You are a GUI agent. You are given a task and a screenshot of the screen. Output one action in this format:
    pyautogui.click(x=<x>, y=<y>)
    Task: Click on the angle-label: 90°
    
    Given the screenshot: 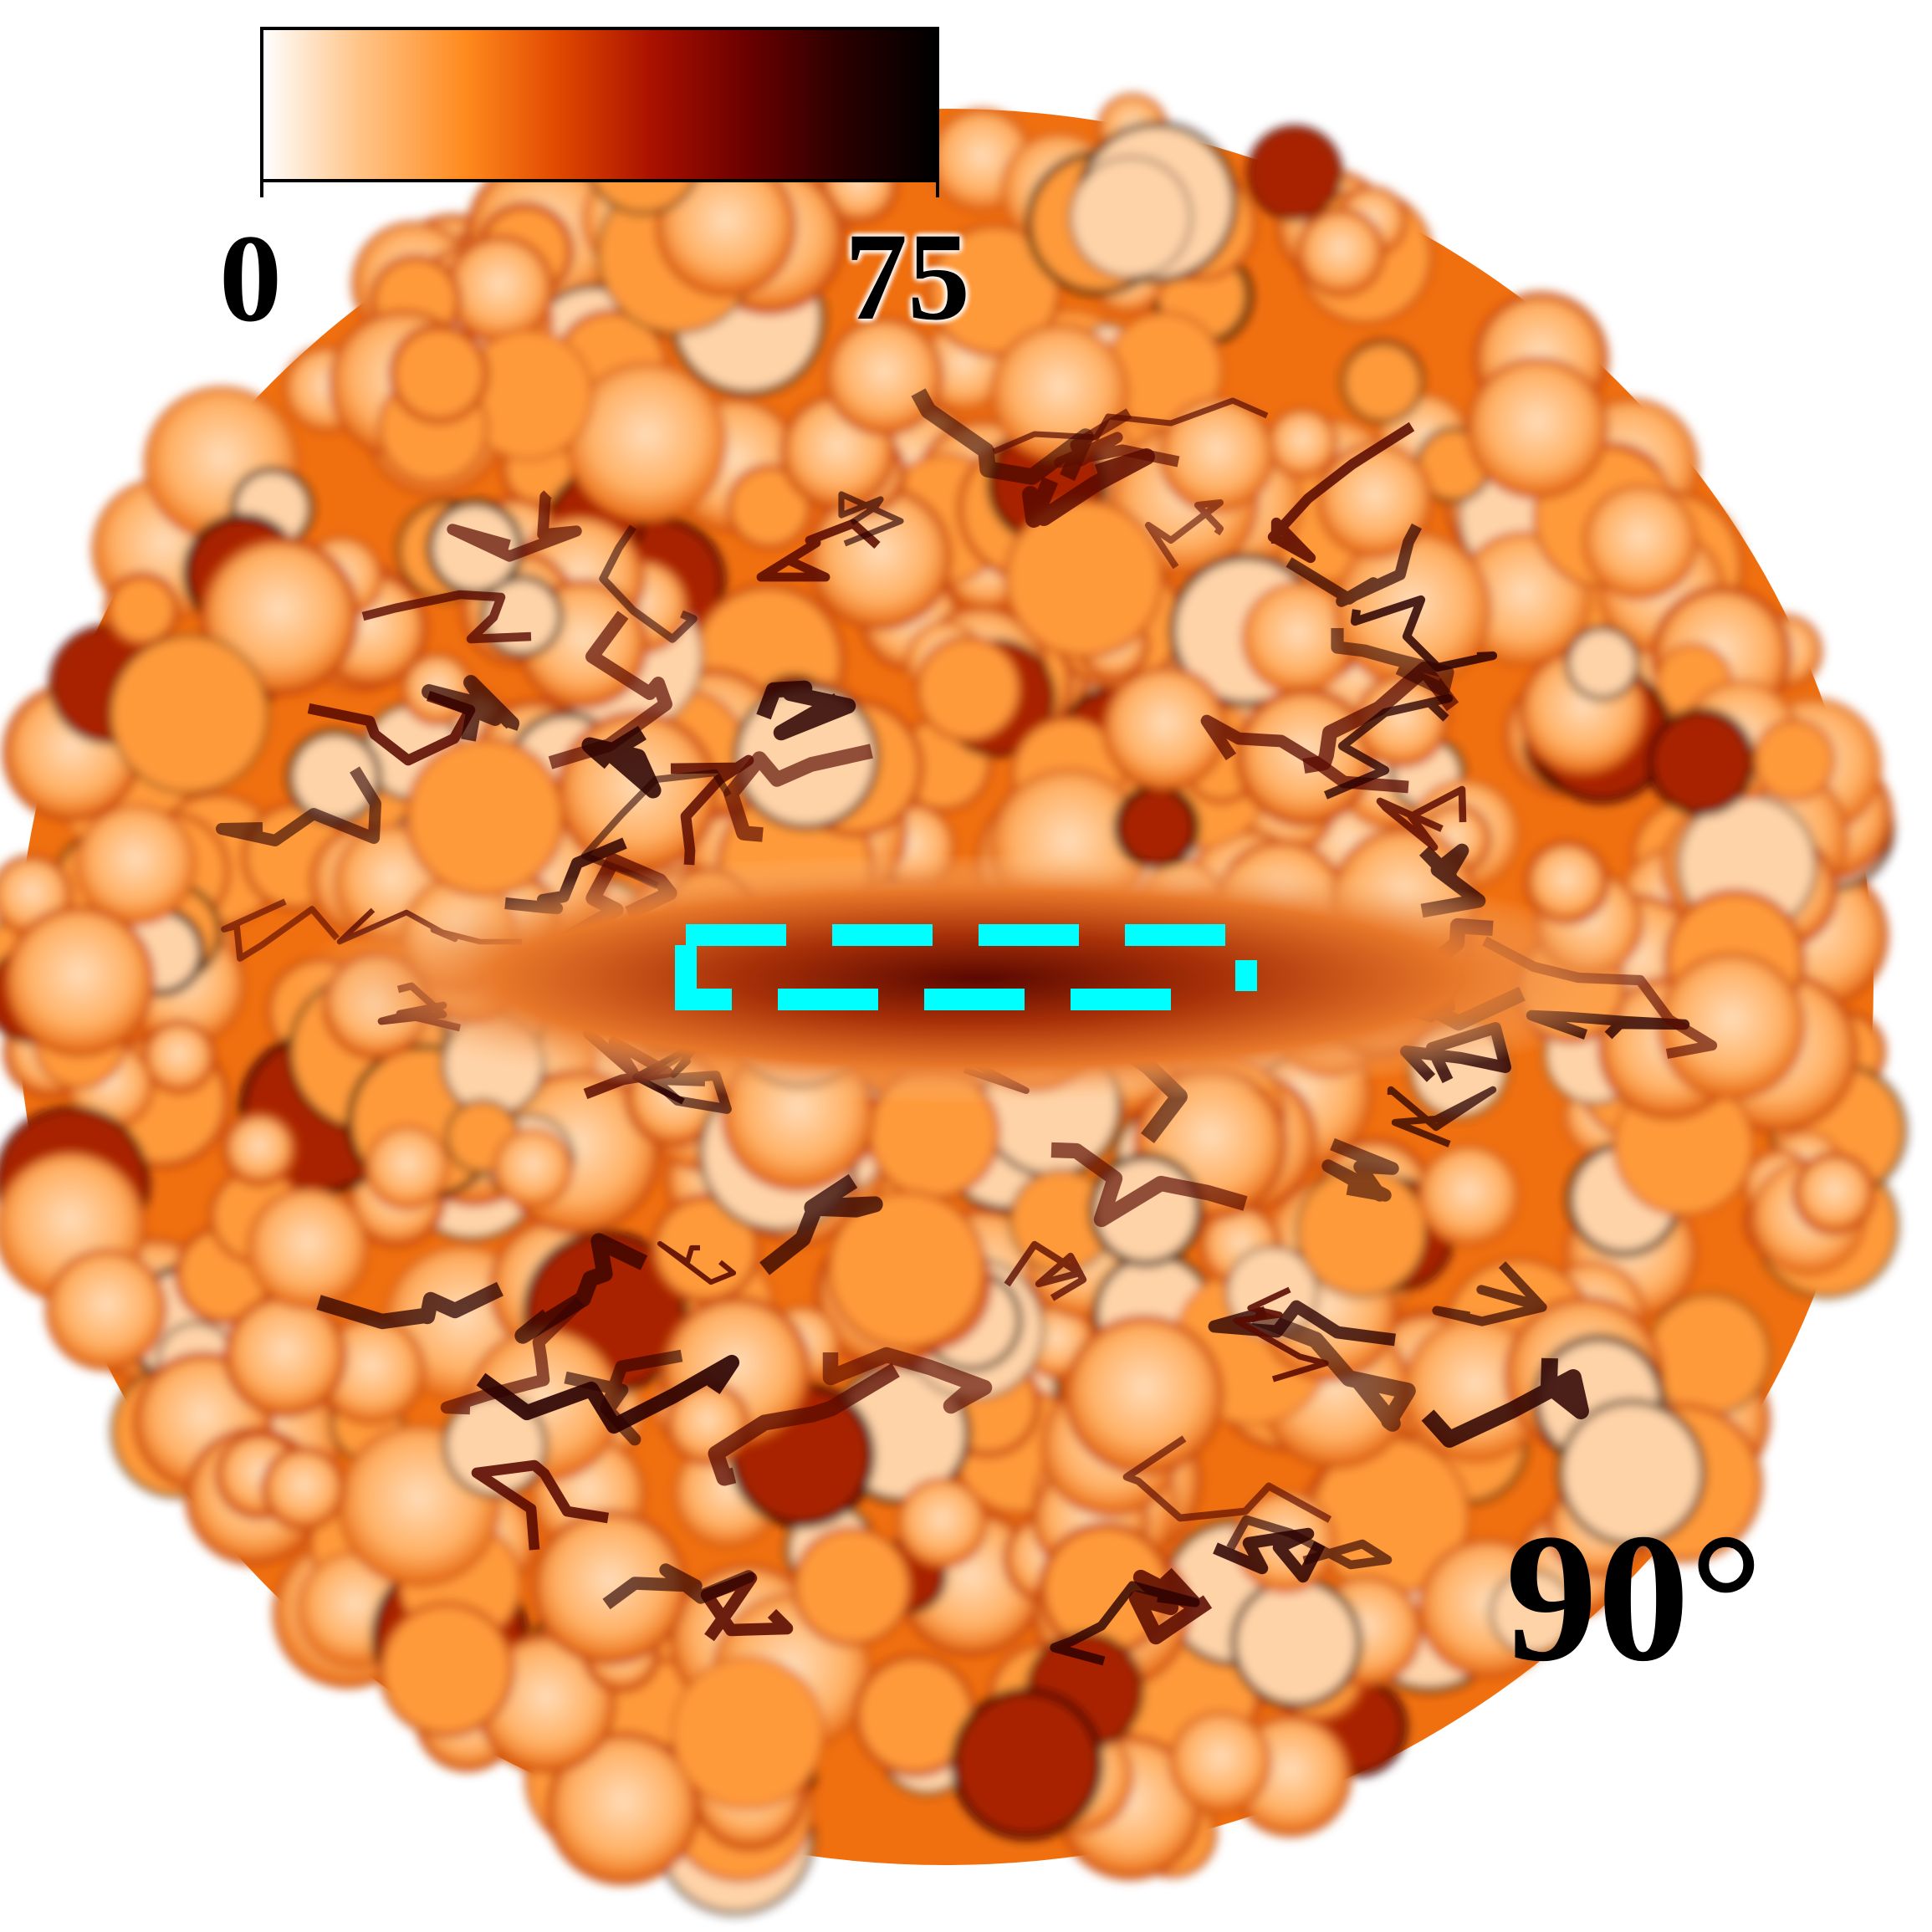 What is the action you would take?
    pyautogui.click(x=1634, y=1597)
    